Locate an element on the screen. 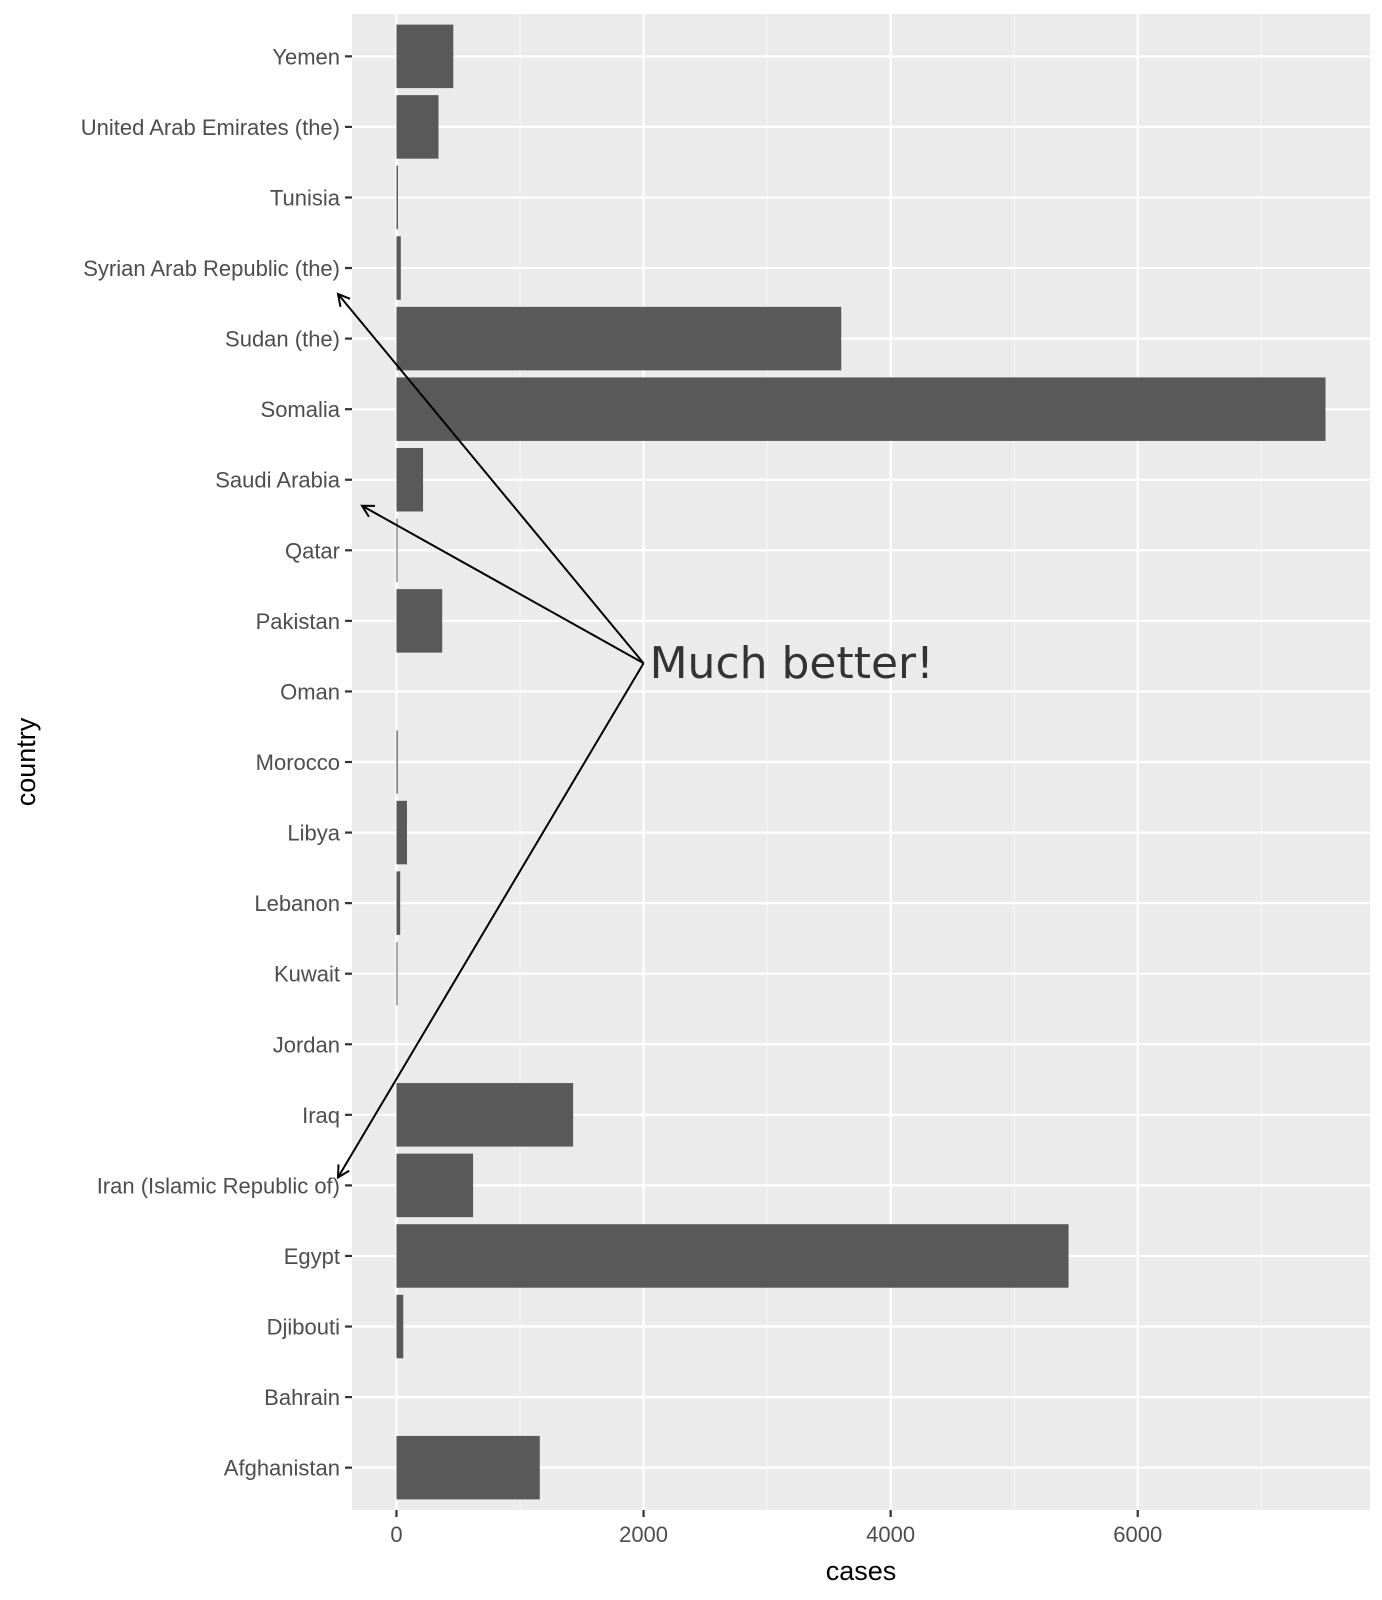 Image resolution: width=1382 pixels, height=1600 pixels. x-tick-label: 6000 is located at coordinates (1137, 1534).